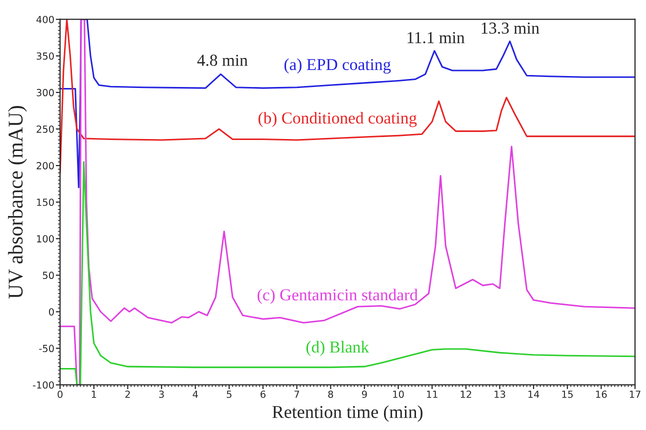 This screenshot has height=430, width=646. What do you see at coordinates (43, 385) in the screenshot?
I see `y-tick-label: -100` at bounding box center [43, 385].